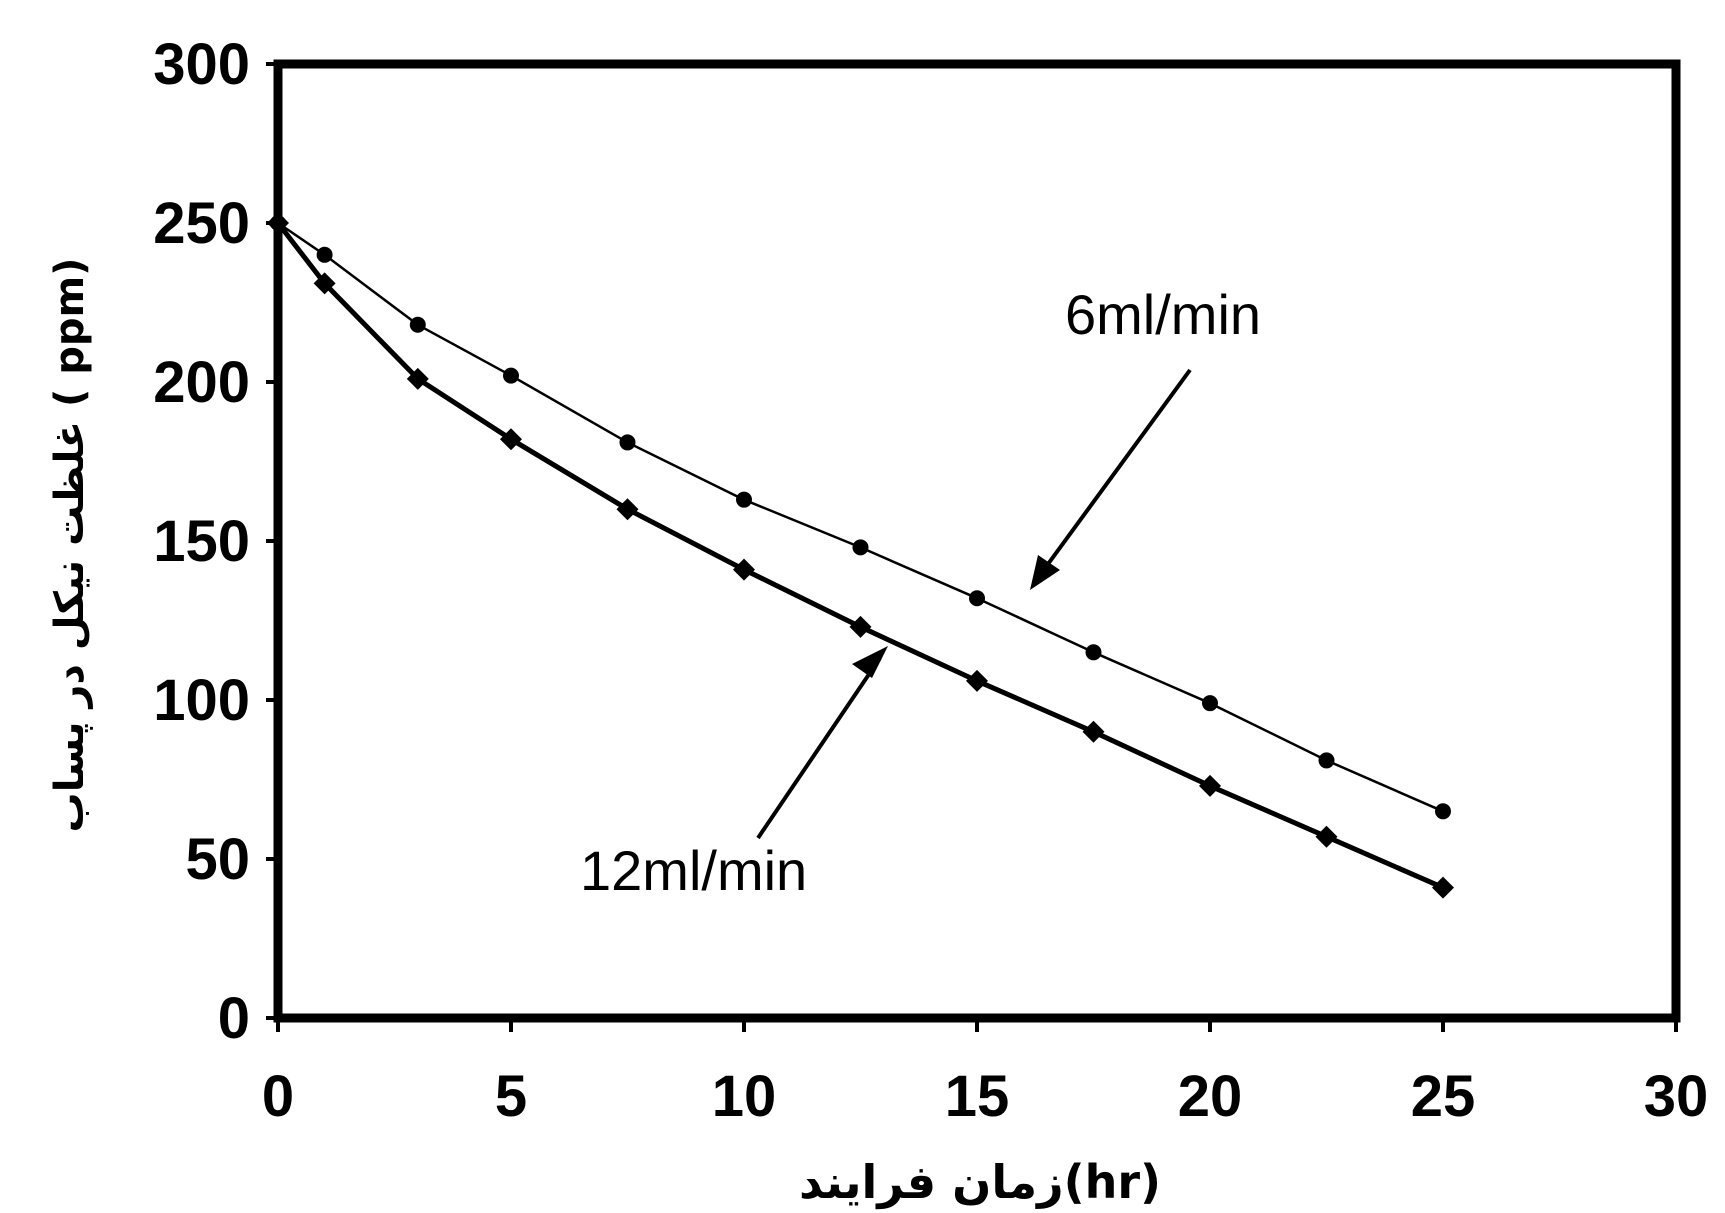 The image size is (1725, 1213). Describe the element at coordinates (870, 662) in the screenshot. I see `annotation-12ml-arrowhead` at that location.